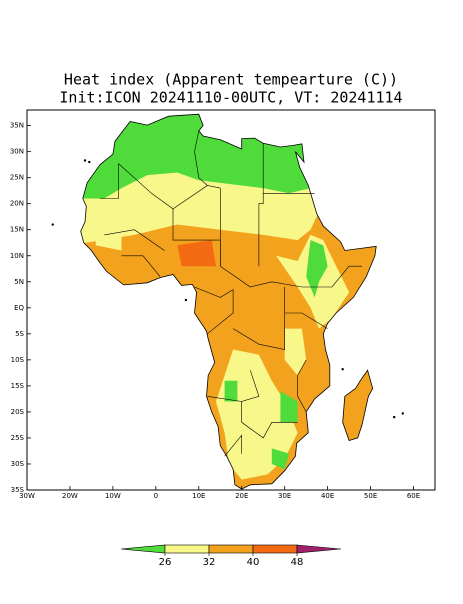 This screenshot has height=604, width=463. What do you see at coordinates (17, 256) in the screenshot?
I see `y-tick-label: 10N` at bounding box center [17, 256].